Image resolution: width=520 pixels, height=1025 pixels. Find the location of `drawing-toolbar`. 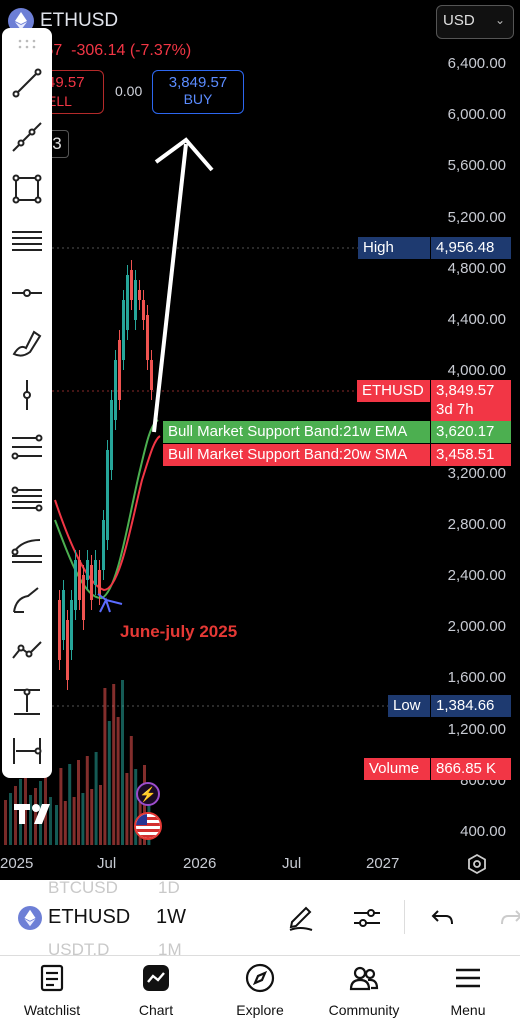

drawing-toolbar is located at coordinates (27, 403).